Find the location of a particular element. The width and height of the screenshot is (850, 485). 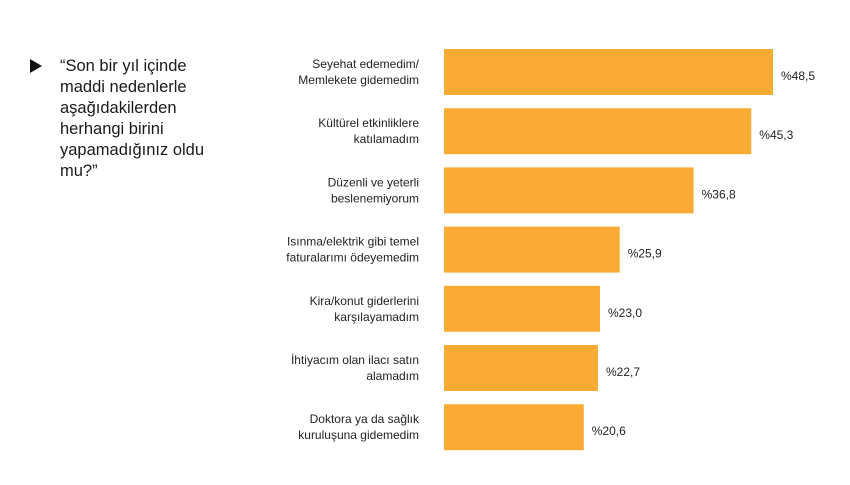

category-label-2: Düzenli ve yeterli beslenemiyorum is located at coordinates (373, 190).